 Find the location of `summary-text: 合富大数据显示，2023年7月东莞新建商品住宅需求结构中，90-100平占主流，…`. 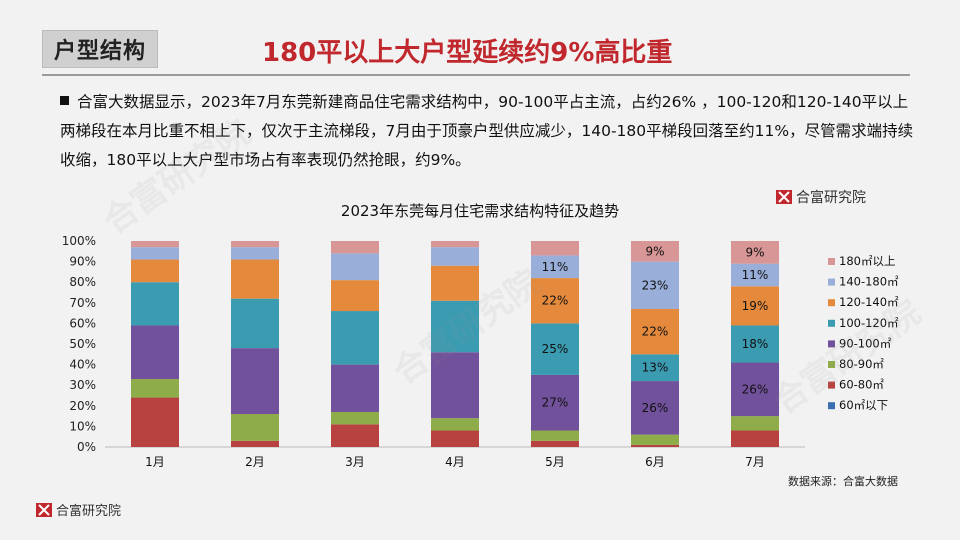

summary-text: 合富大数据显示，2023年7月东莞新建商品住宅需求结构中，90-100平占主流，… is located at coordinates (487, 131).